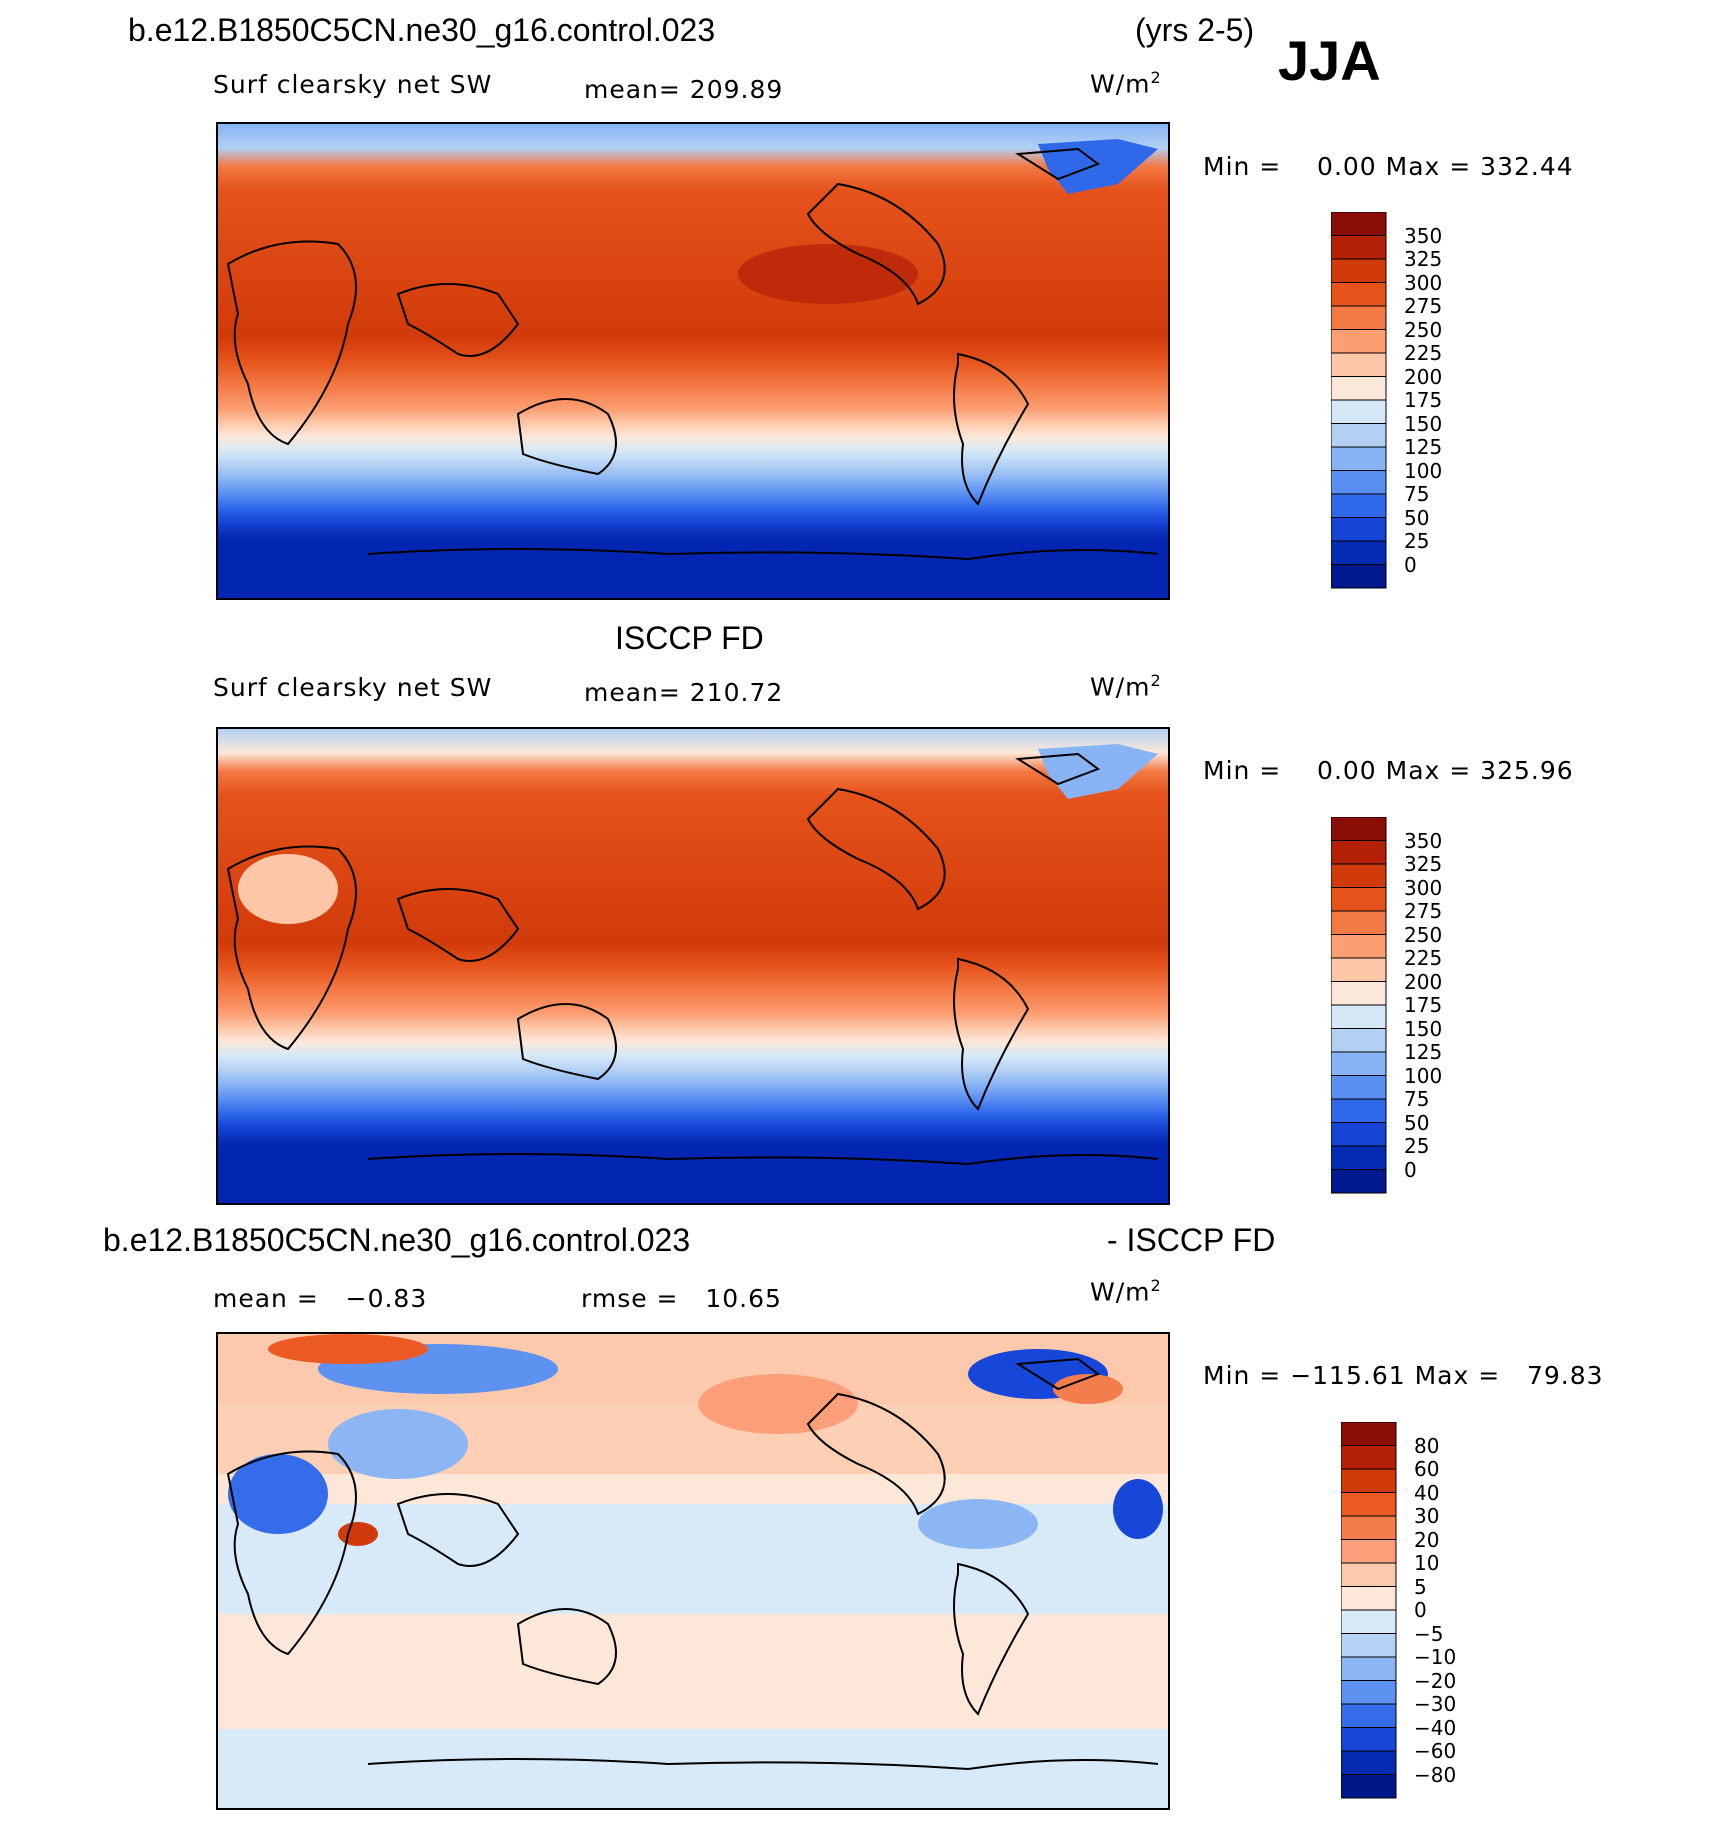  I want to click on colorbar-tick-label: −80, so click(1435, 1774).